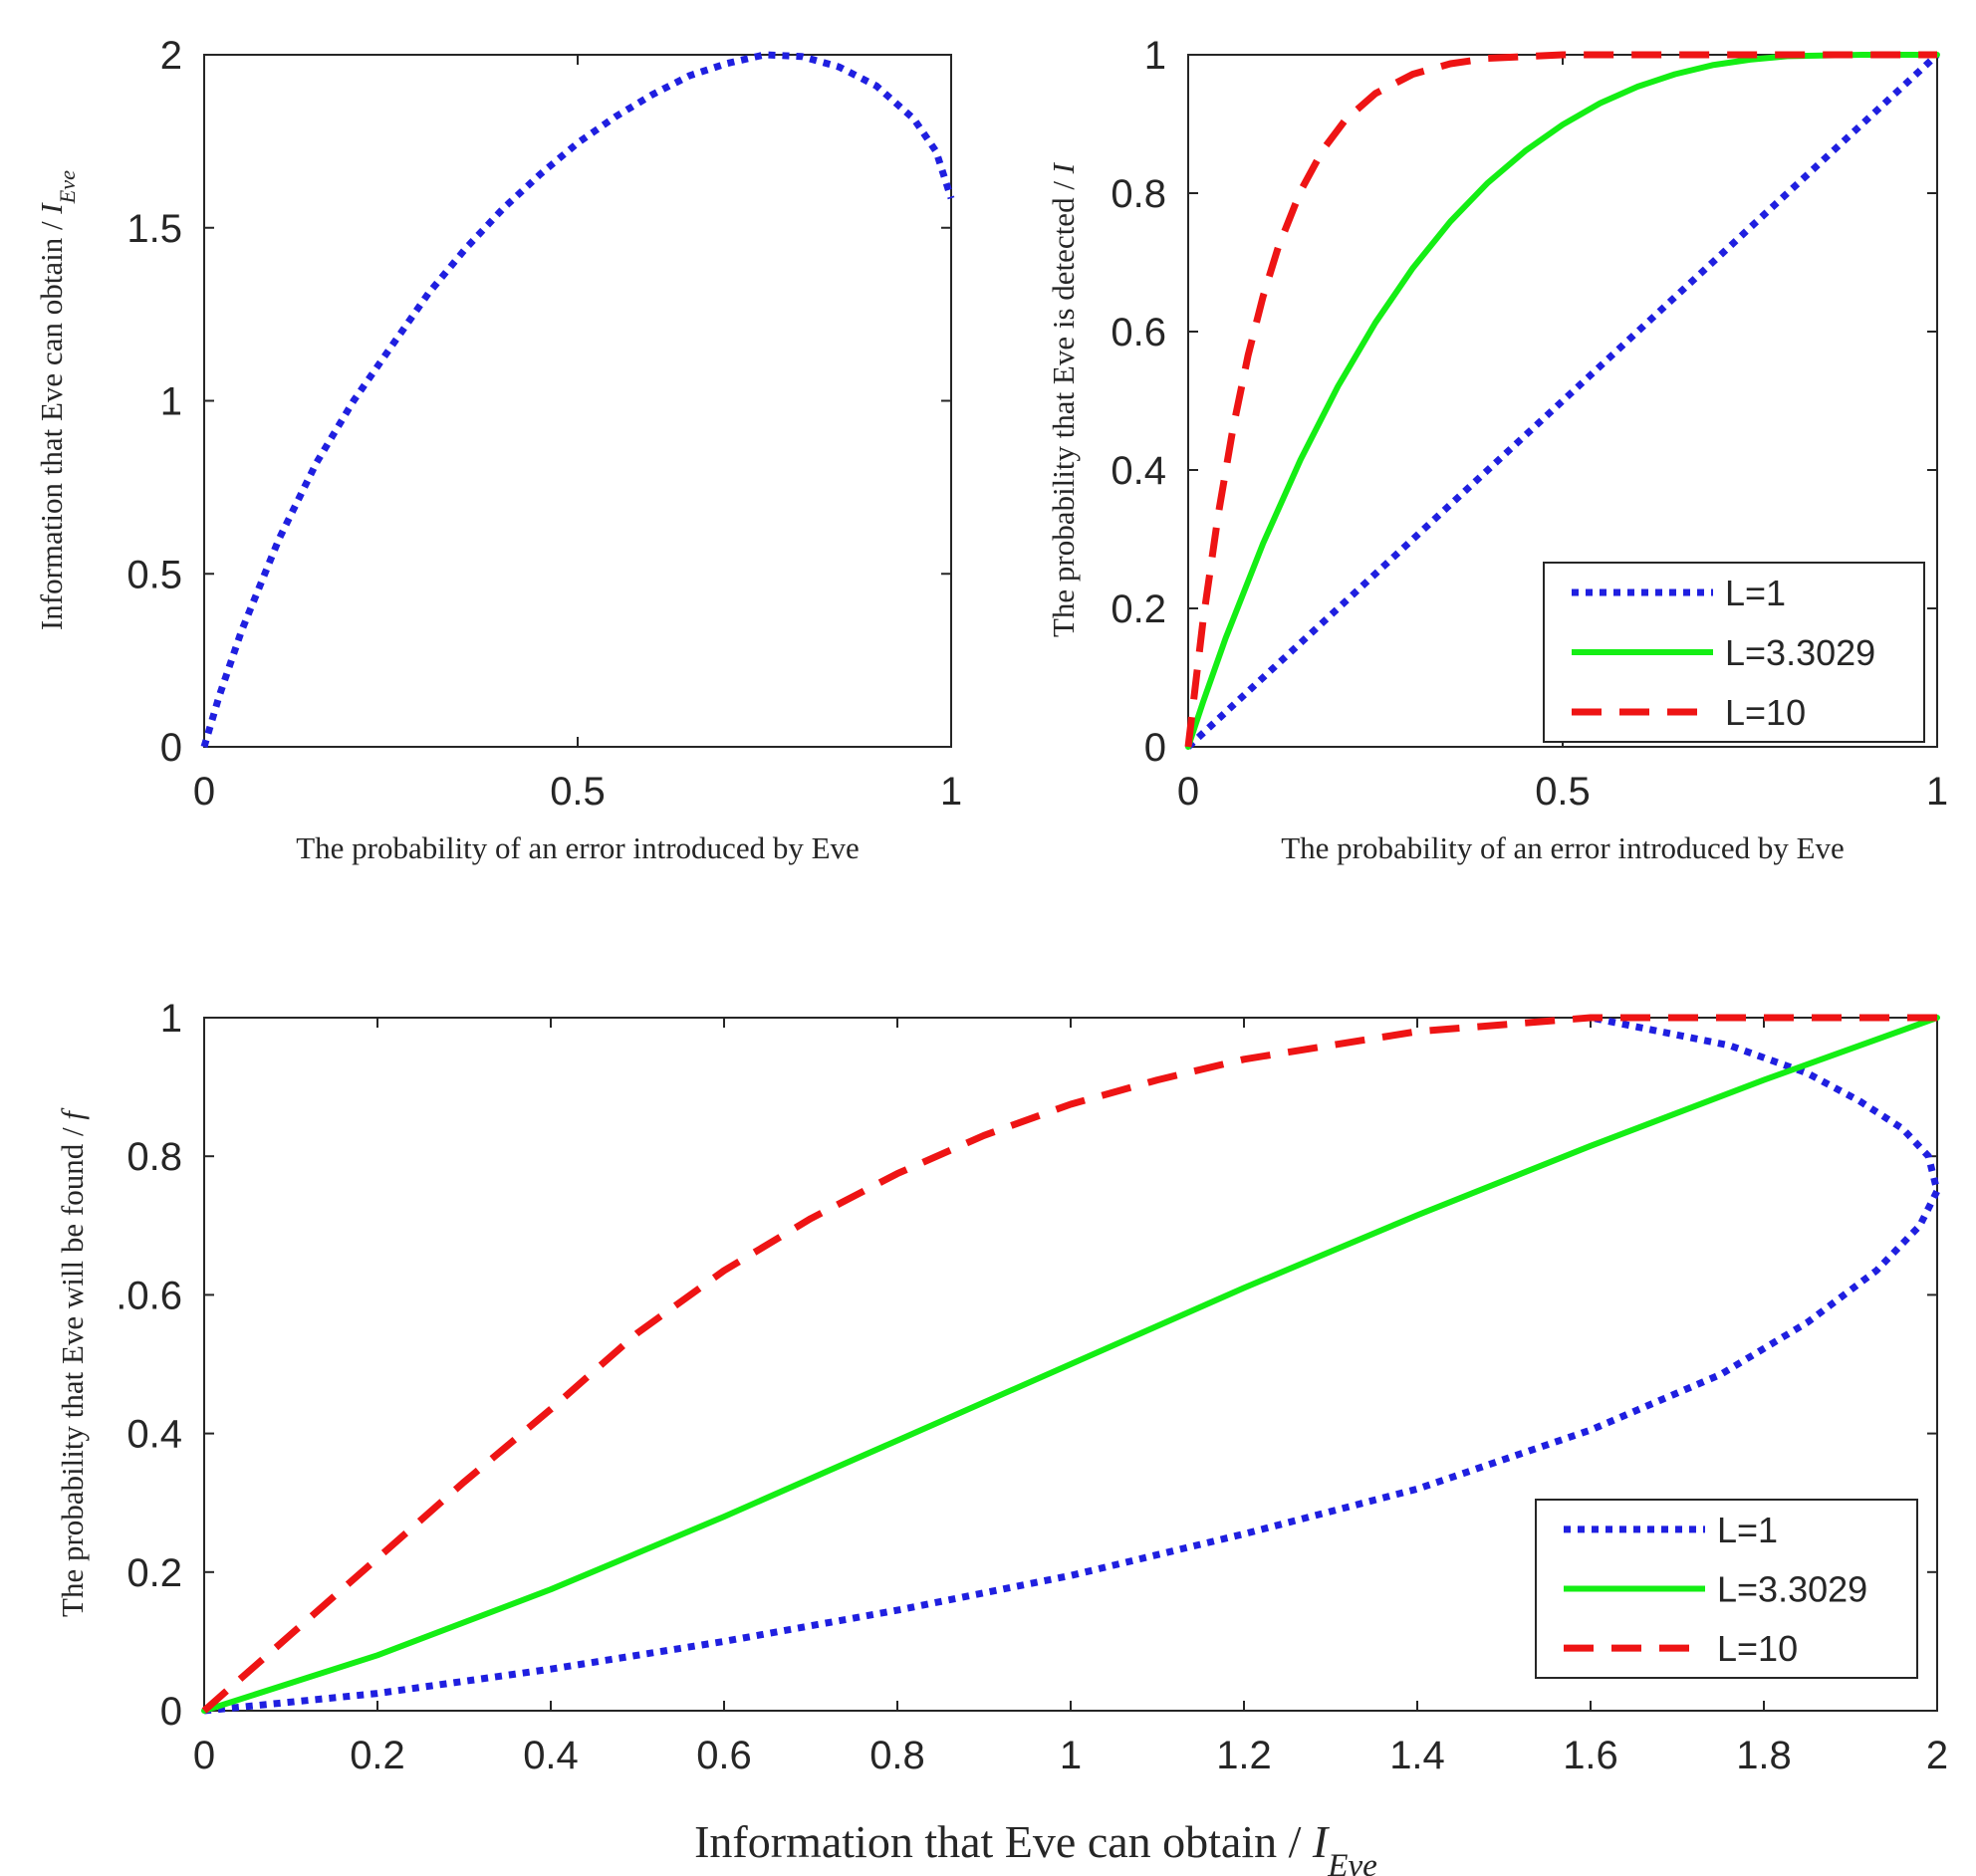 Image resolution: width=1976 pixels, height=1876 pixels. I want to click on x-tick-label: 0.6, so click(724, 1756).